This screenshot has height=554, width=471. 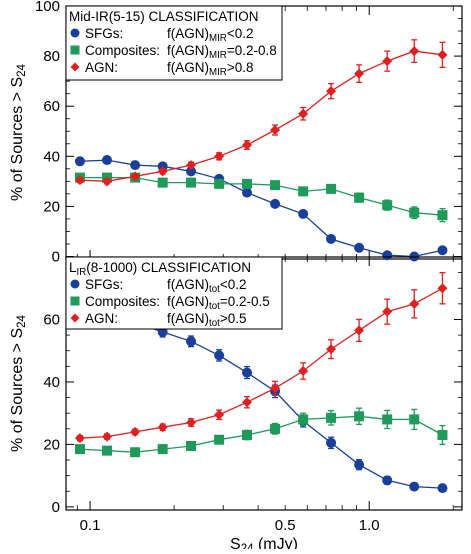 What do you see at coordinates (90, 525) in the screenshot?
I see `x-tick-label: 0.1` at bounding box center [90, 525].